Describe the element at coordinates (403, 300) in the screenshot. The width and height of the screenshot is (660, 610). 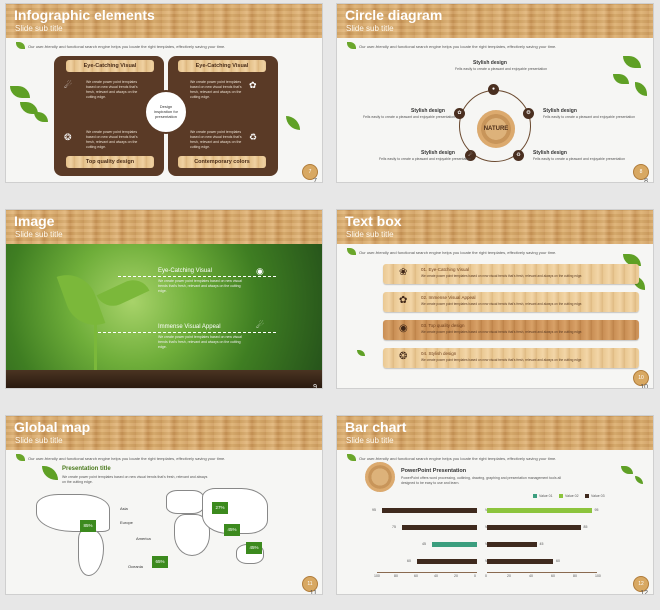
I see `plant-icon: ✿` at that location.